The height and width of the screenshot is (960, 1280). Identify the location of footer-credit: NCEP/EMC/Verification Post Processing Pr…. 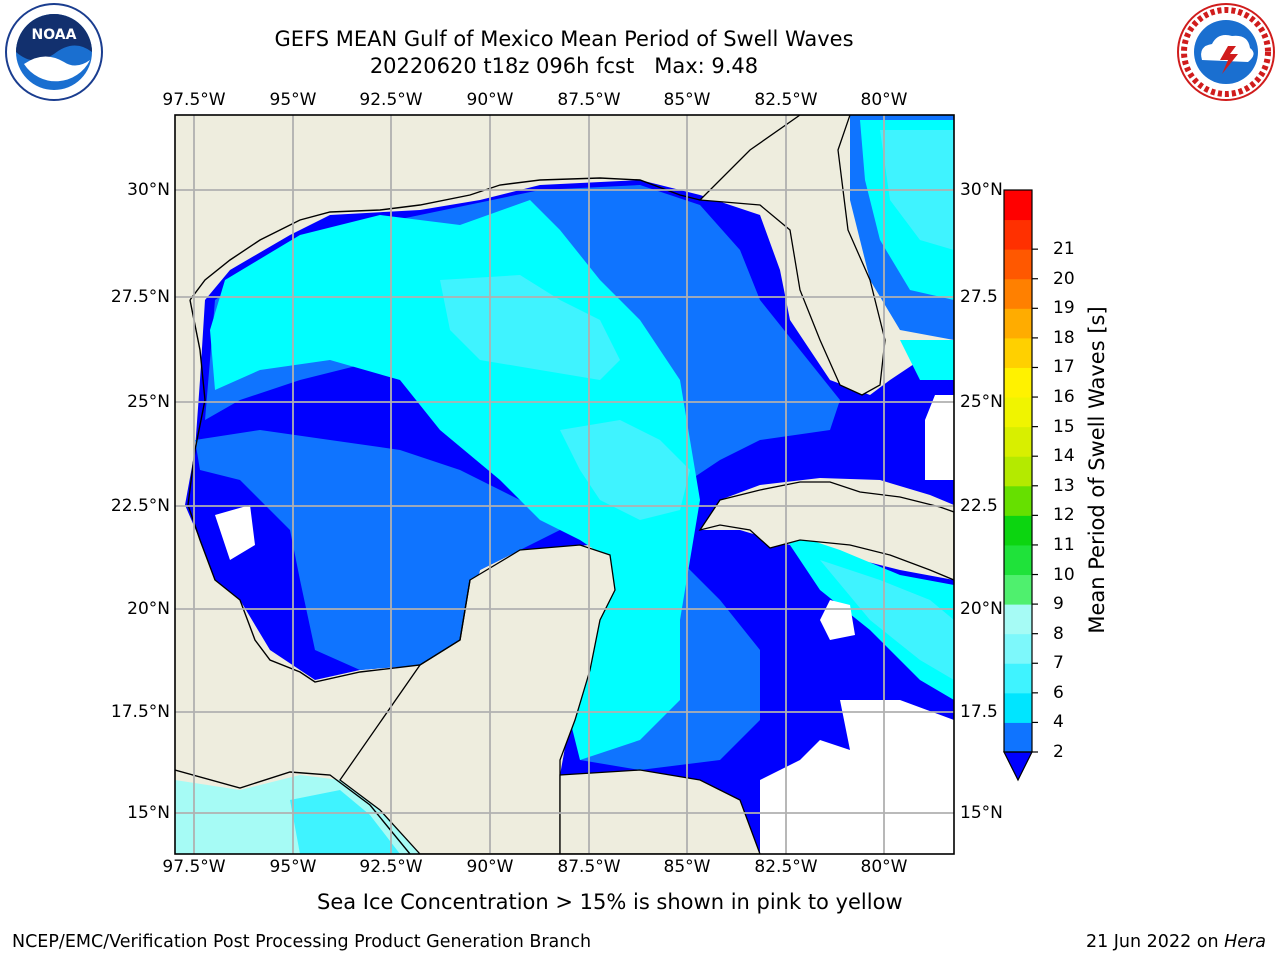
(302, 942).